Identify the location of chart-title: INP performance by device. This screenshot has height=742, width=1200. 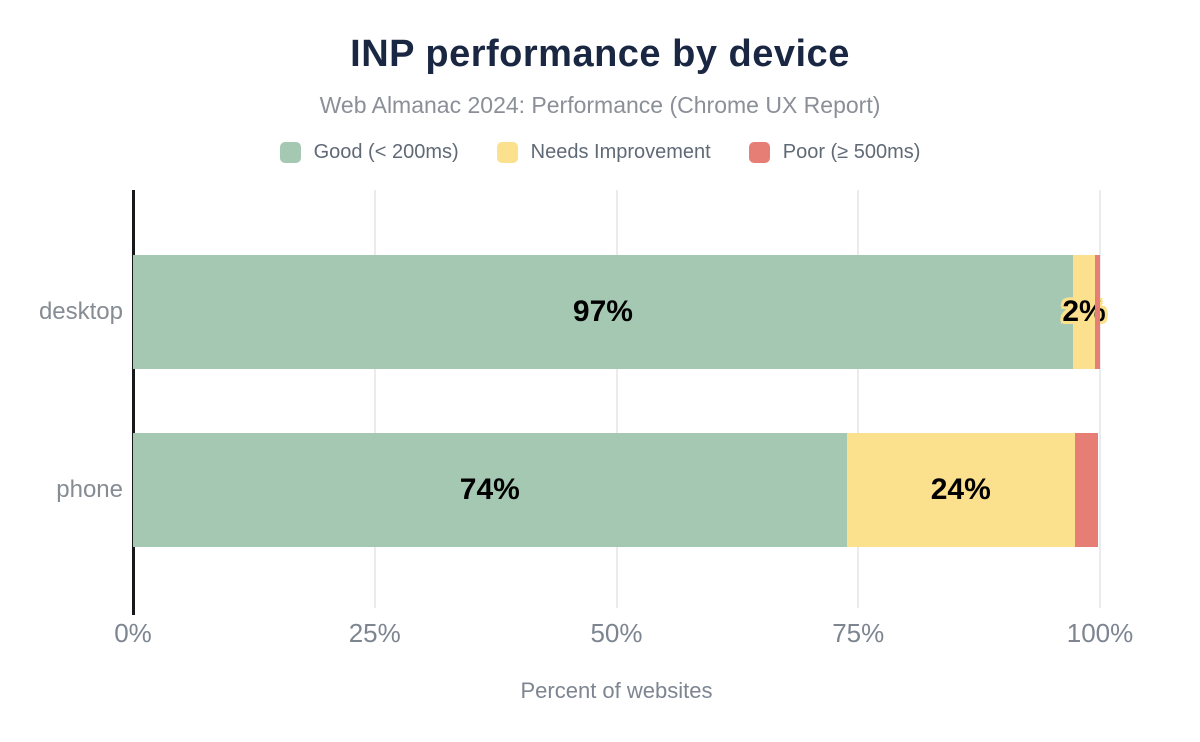
(600, 54).